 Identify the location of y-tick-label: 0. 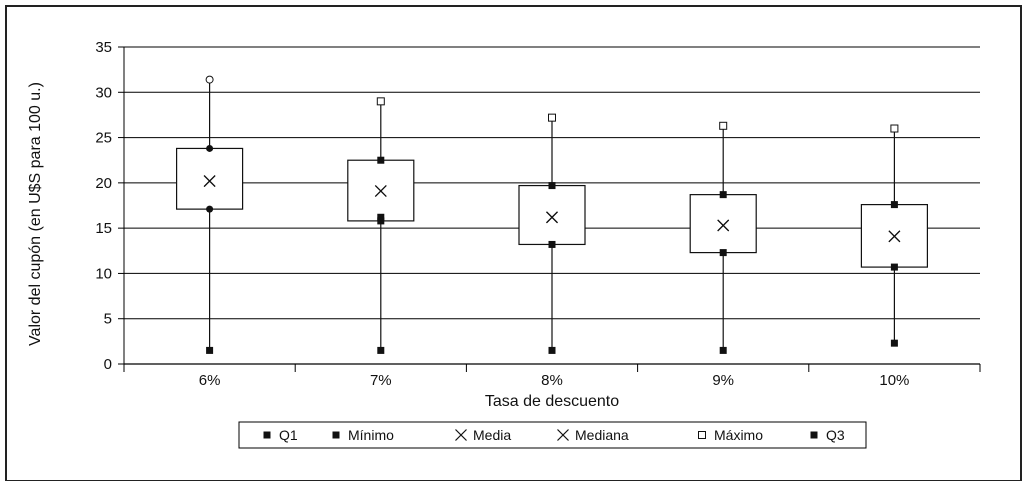
(108, 364).